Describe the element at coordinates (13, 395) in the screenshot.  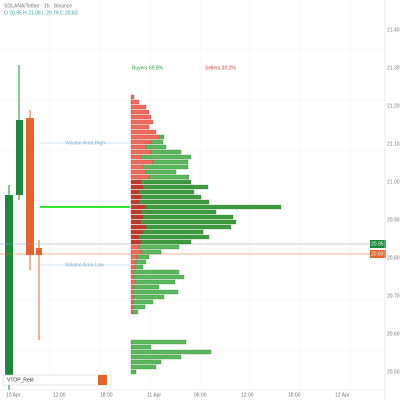
I see `time-tick-label: 10 Apr` at that location.